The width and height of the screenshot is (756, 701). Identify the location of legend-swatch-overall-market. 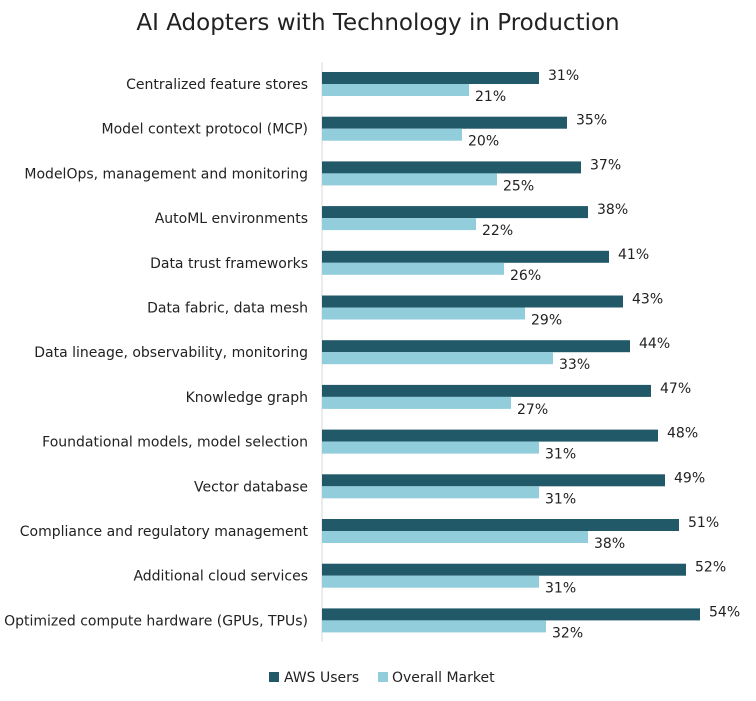
(383, 677).